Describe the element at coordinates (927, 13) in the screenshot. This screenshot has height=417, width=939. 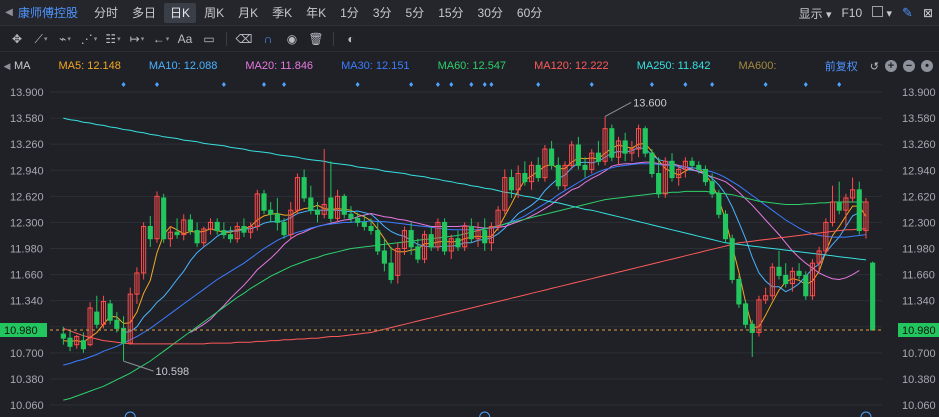
I see `close-icon: ⊠` at that location.